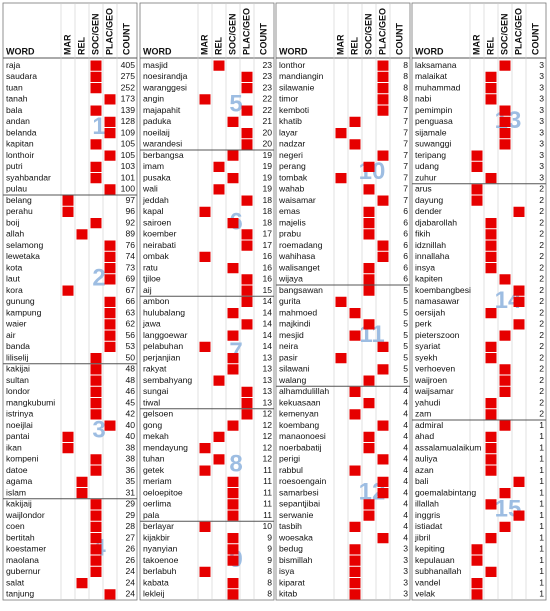 The height and width of the screenshot is (611, 550). I want to click on word: silawanie, so click(297, 87).